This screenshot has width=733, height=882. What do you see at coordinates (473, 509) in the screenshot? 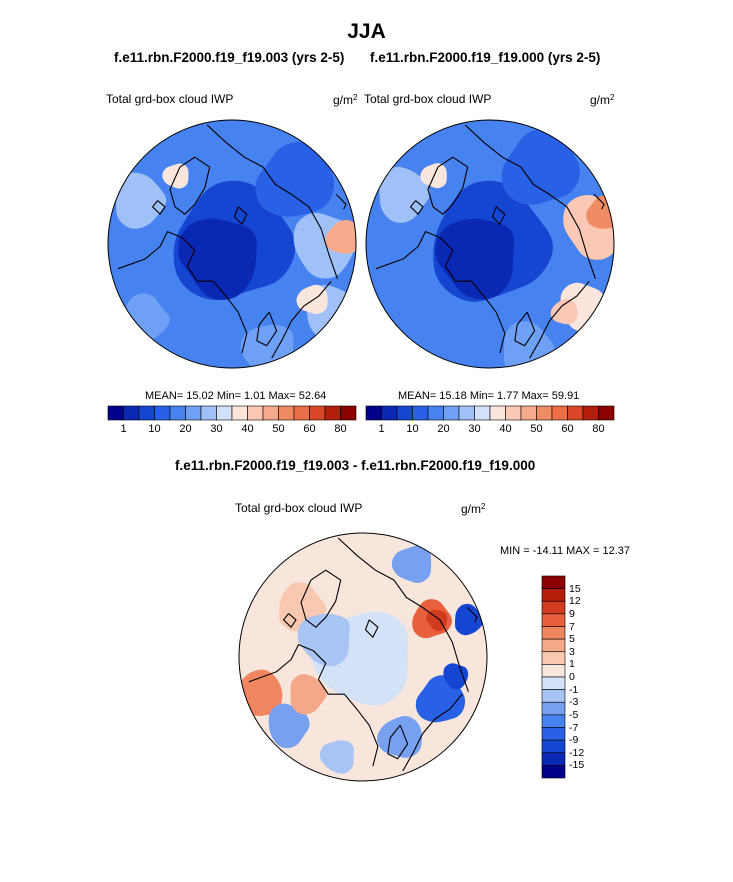
I see `panel3-units-label: g/m2` at bounding box center [473, 509].